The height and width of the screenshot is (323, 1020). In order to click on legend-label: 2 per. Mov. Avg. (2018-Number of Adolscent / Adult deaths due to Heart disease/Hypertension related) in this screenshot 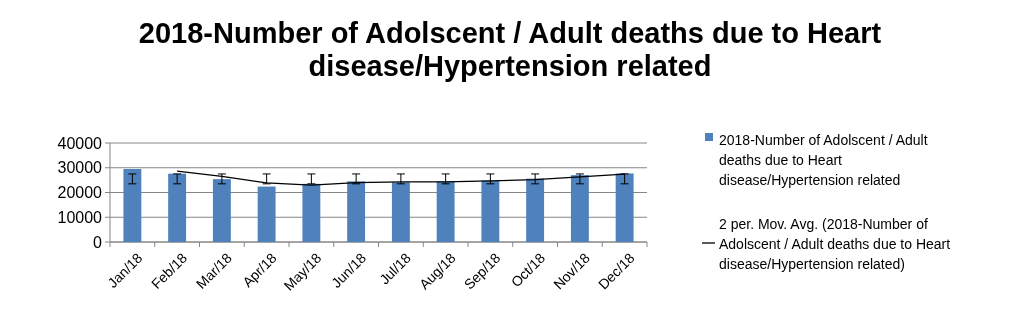, I will do `click(835, 243)`.